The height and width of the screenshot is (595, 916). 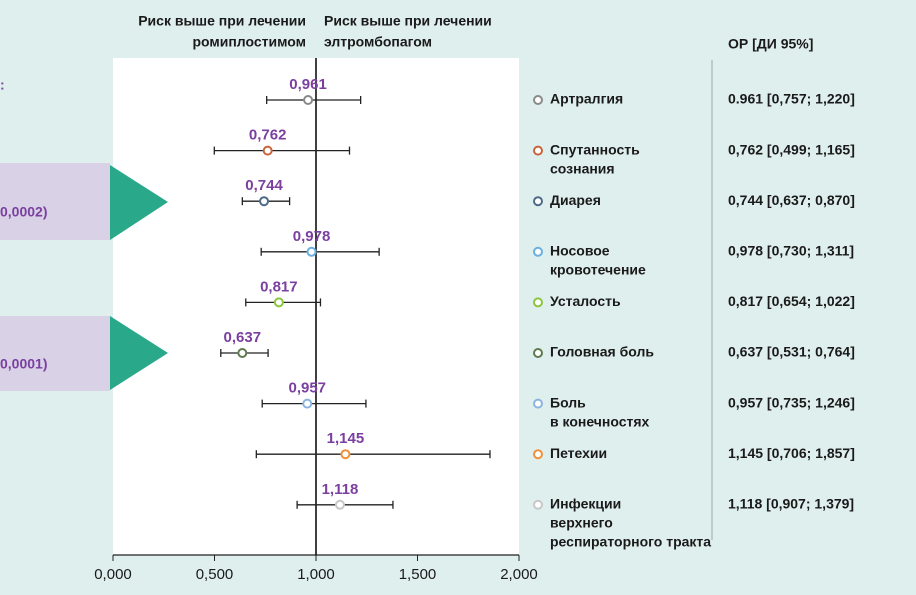 What do you see at coordinates (568, 402) in the screenshot?
I see `category-label: Боль` at bounding box center [568, 402].